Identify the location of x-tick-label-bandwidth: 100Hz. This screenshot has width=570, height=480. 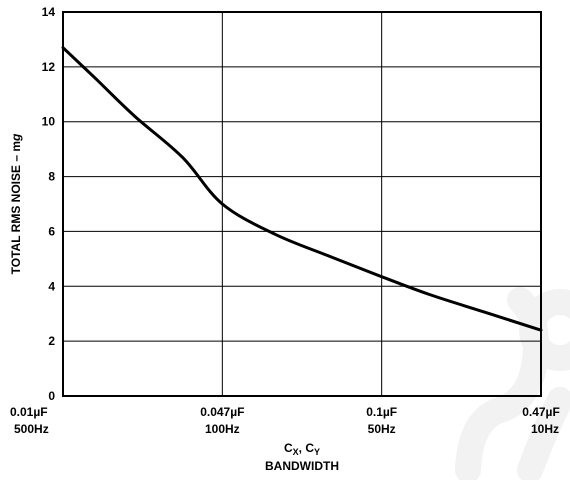
(222, 429).